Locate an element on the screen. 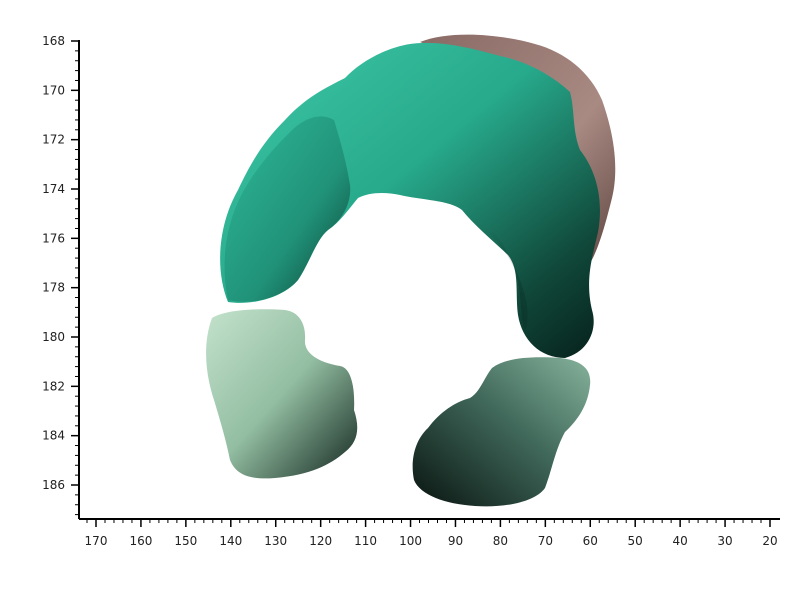 The image size is (800, 600). y-tick-label: 170 is located at coordinates (53, 90).